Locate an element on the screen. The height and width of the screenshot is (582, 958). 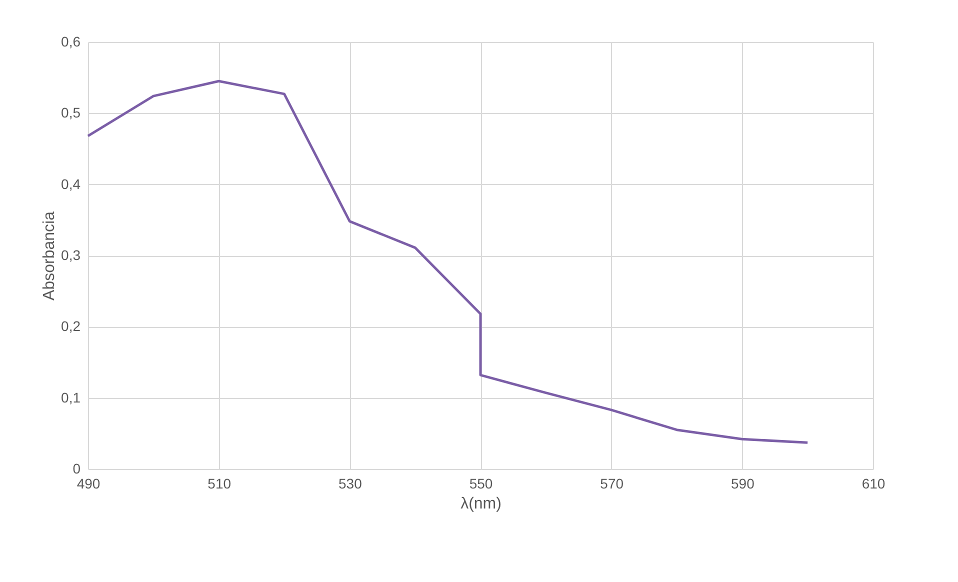
y-tick-label: 0,2 is located at coordinates (71, 326).